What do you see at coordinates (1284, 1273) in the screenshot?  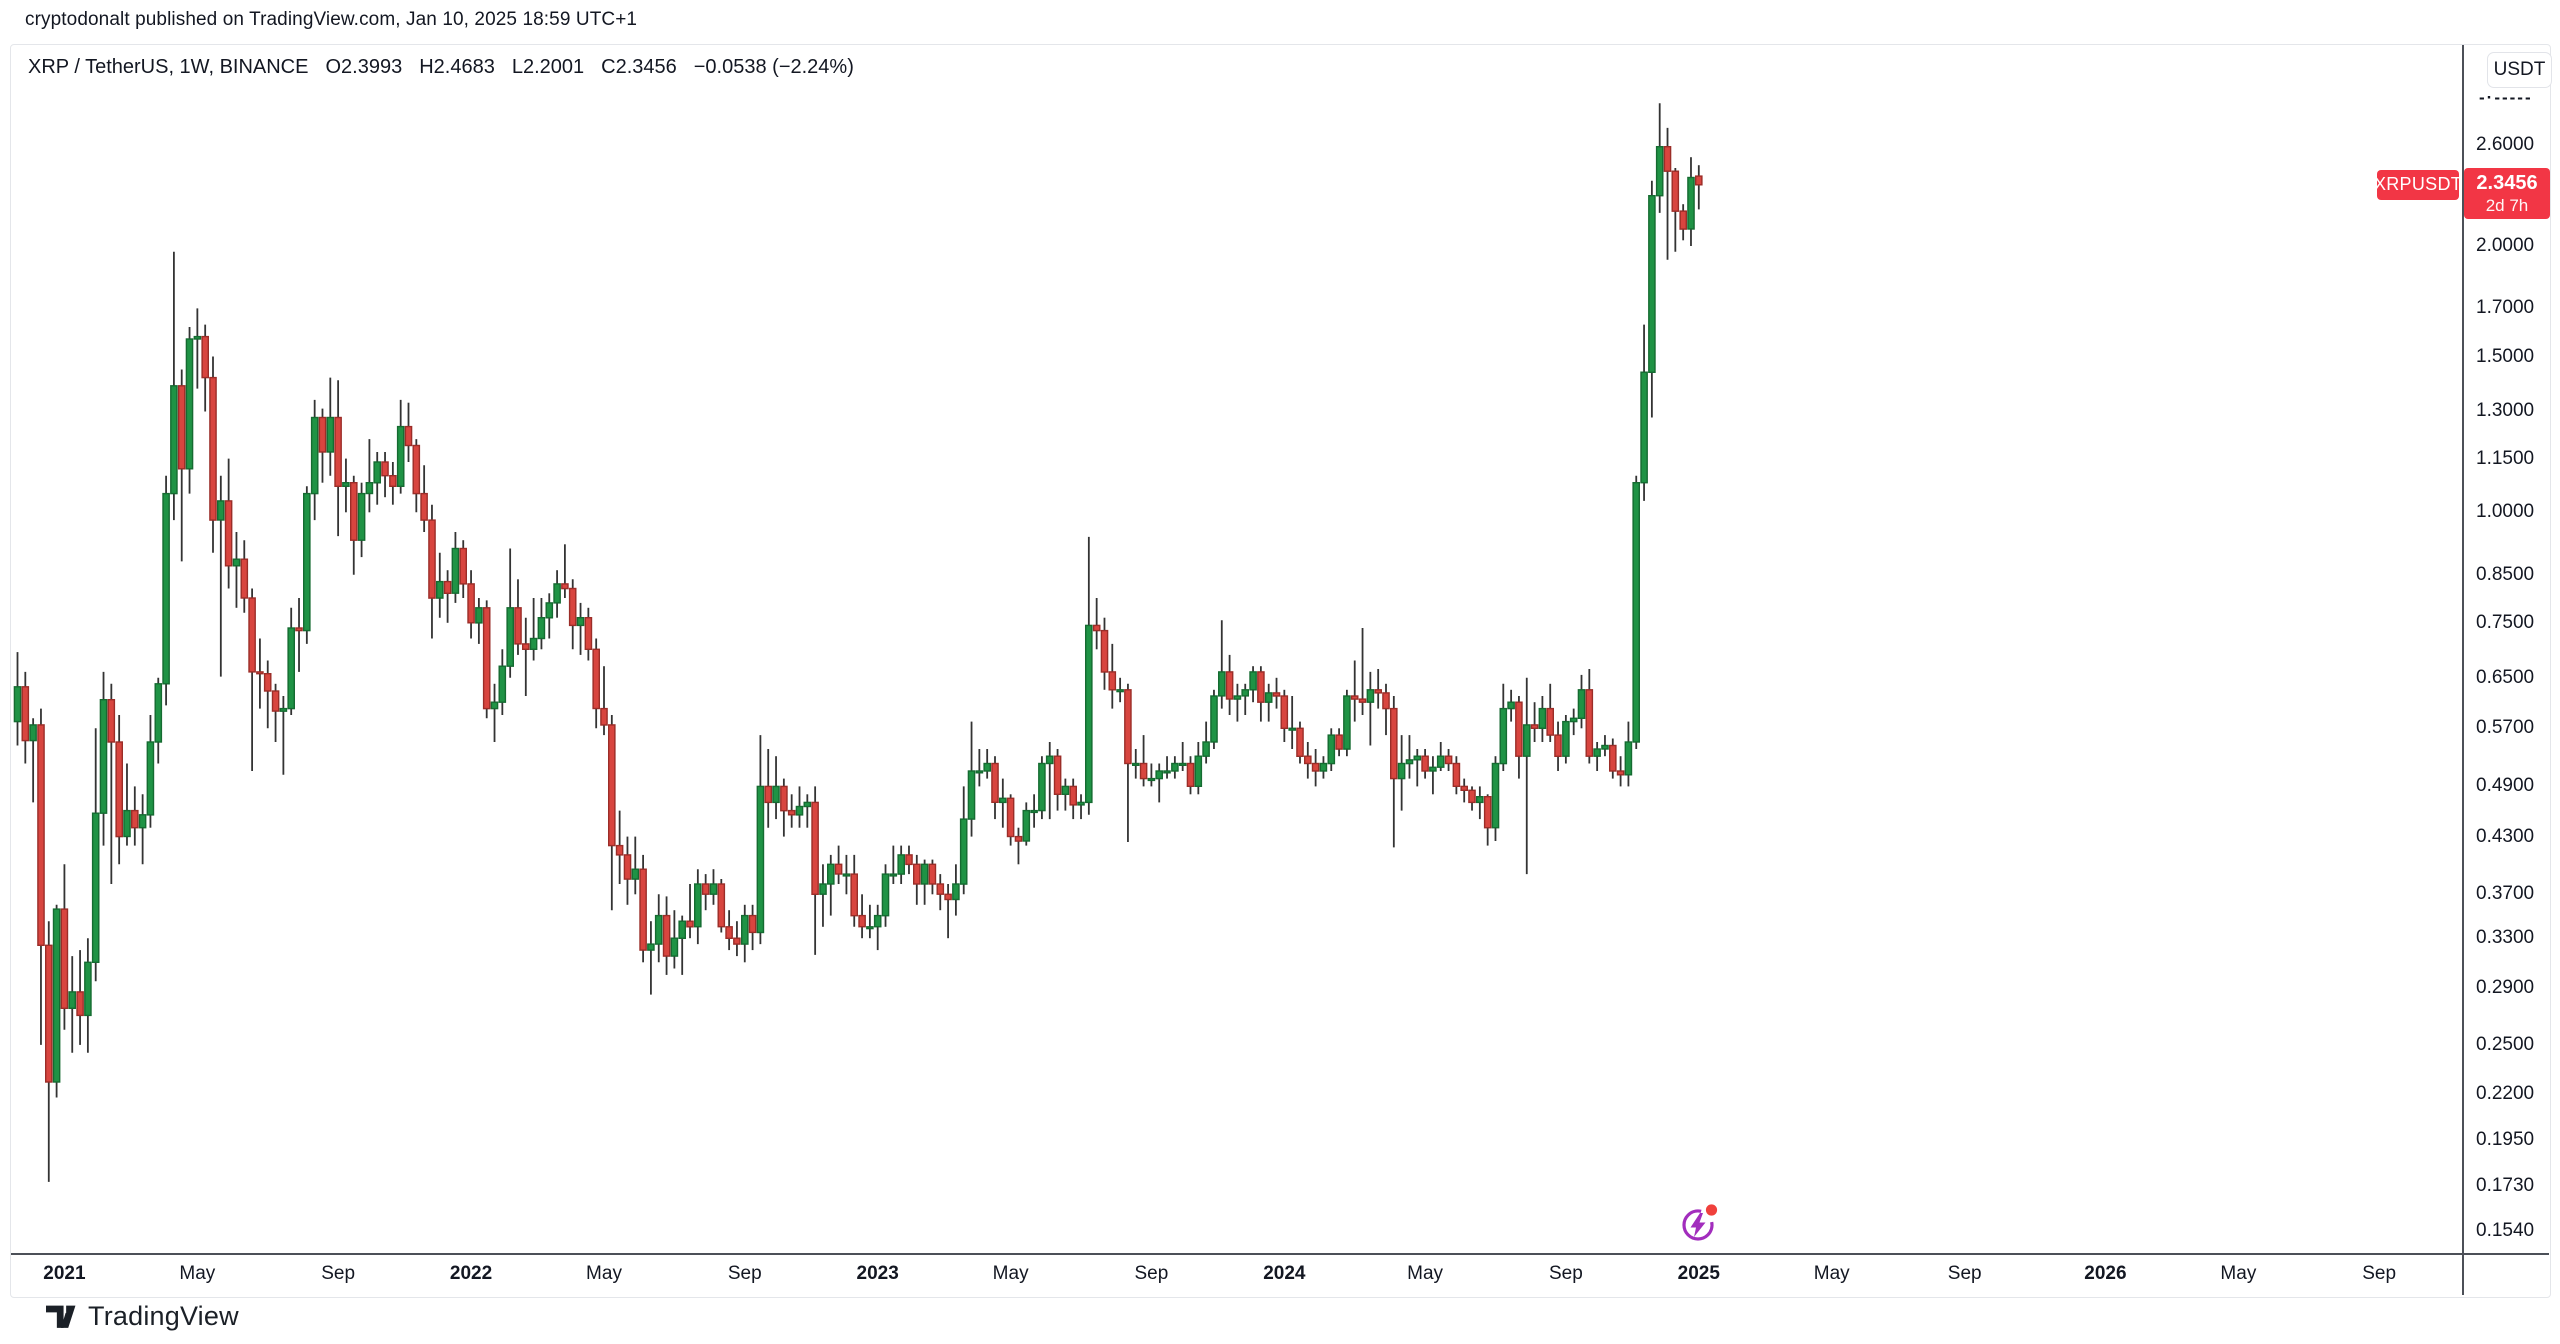 I see `time-tick-year-label: 2024` at bounding box center [1284, 1273].